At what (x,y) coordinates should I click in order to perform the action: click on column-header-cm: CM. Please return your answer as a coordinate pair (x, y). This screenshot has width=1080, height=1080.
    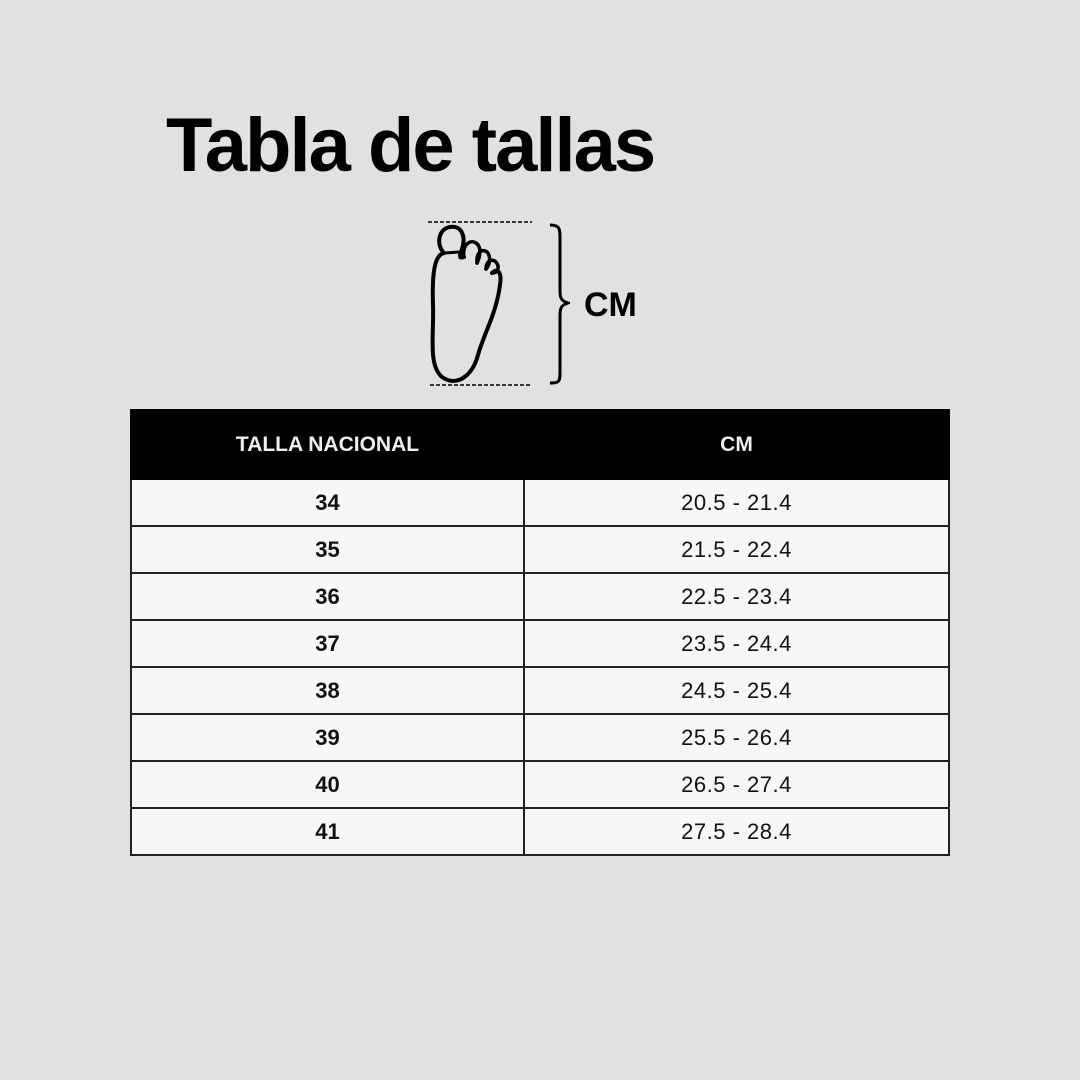
    Looking at the image, I should click on (736, 444).